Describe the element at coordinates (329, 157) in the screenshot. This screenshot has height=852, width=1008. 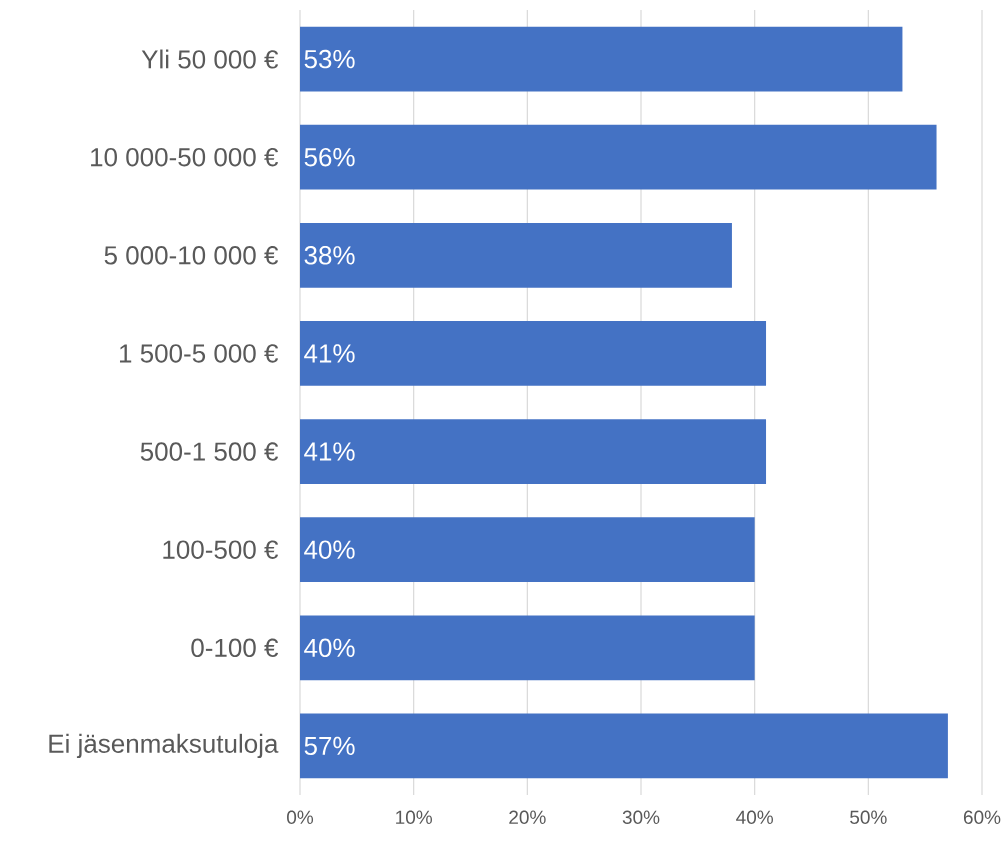
I see `data-label: 56%` at that location.